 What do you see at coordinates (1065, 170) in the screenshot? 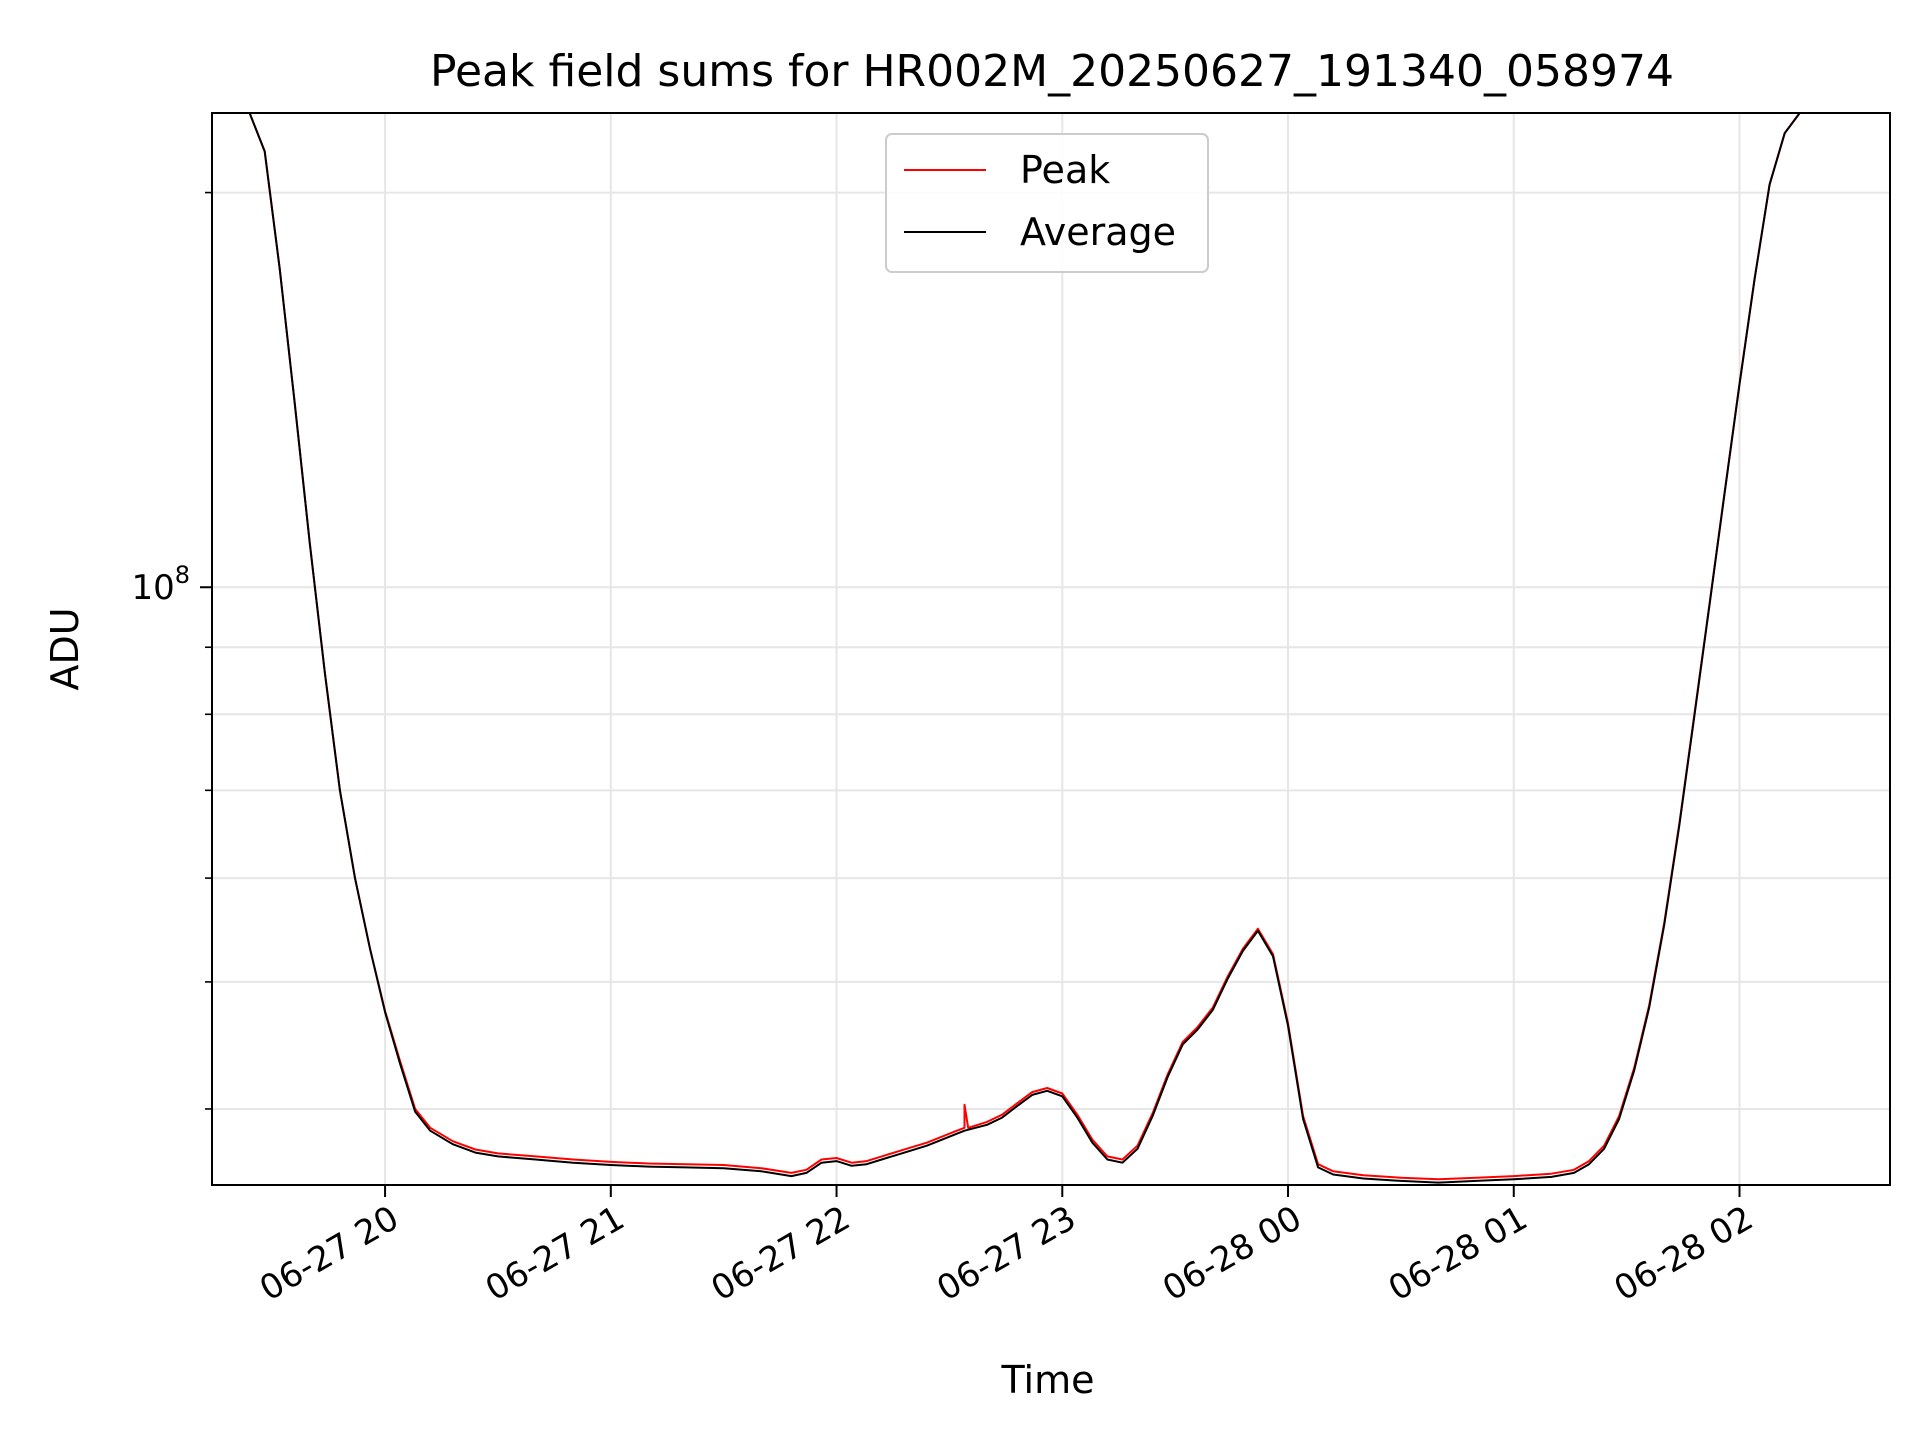
I see `legend-label-peak: Peak` at bounding box center [1065, 170].